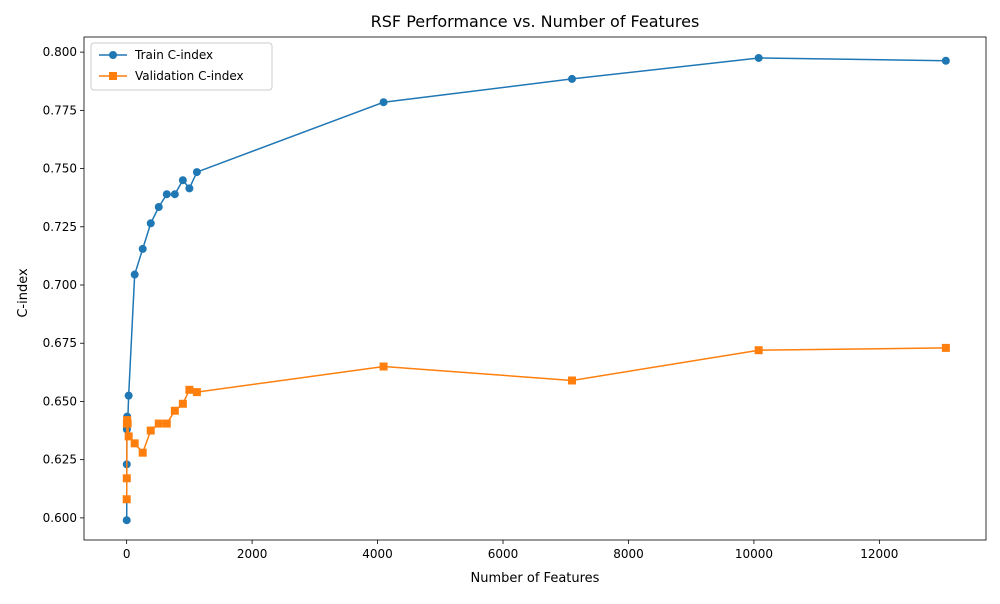 The width and height of the screenshot is (1000, 604). Describe the element at coordinates (535, 21) in the screenshot. I see `chart-title: RSF Performance vs. Number of Features` at that location.